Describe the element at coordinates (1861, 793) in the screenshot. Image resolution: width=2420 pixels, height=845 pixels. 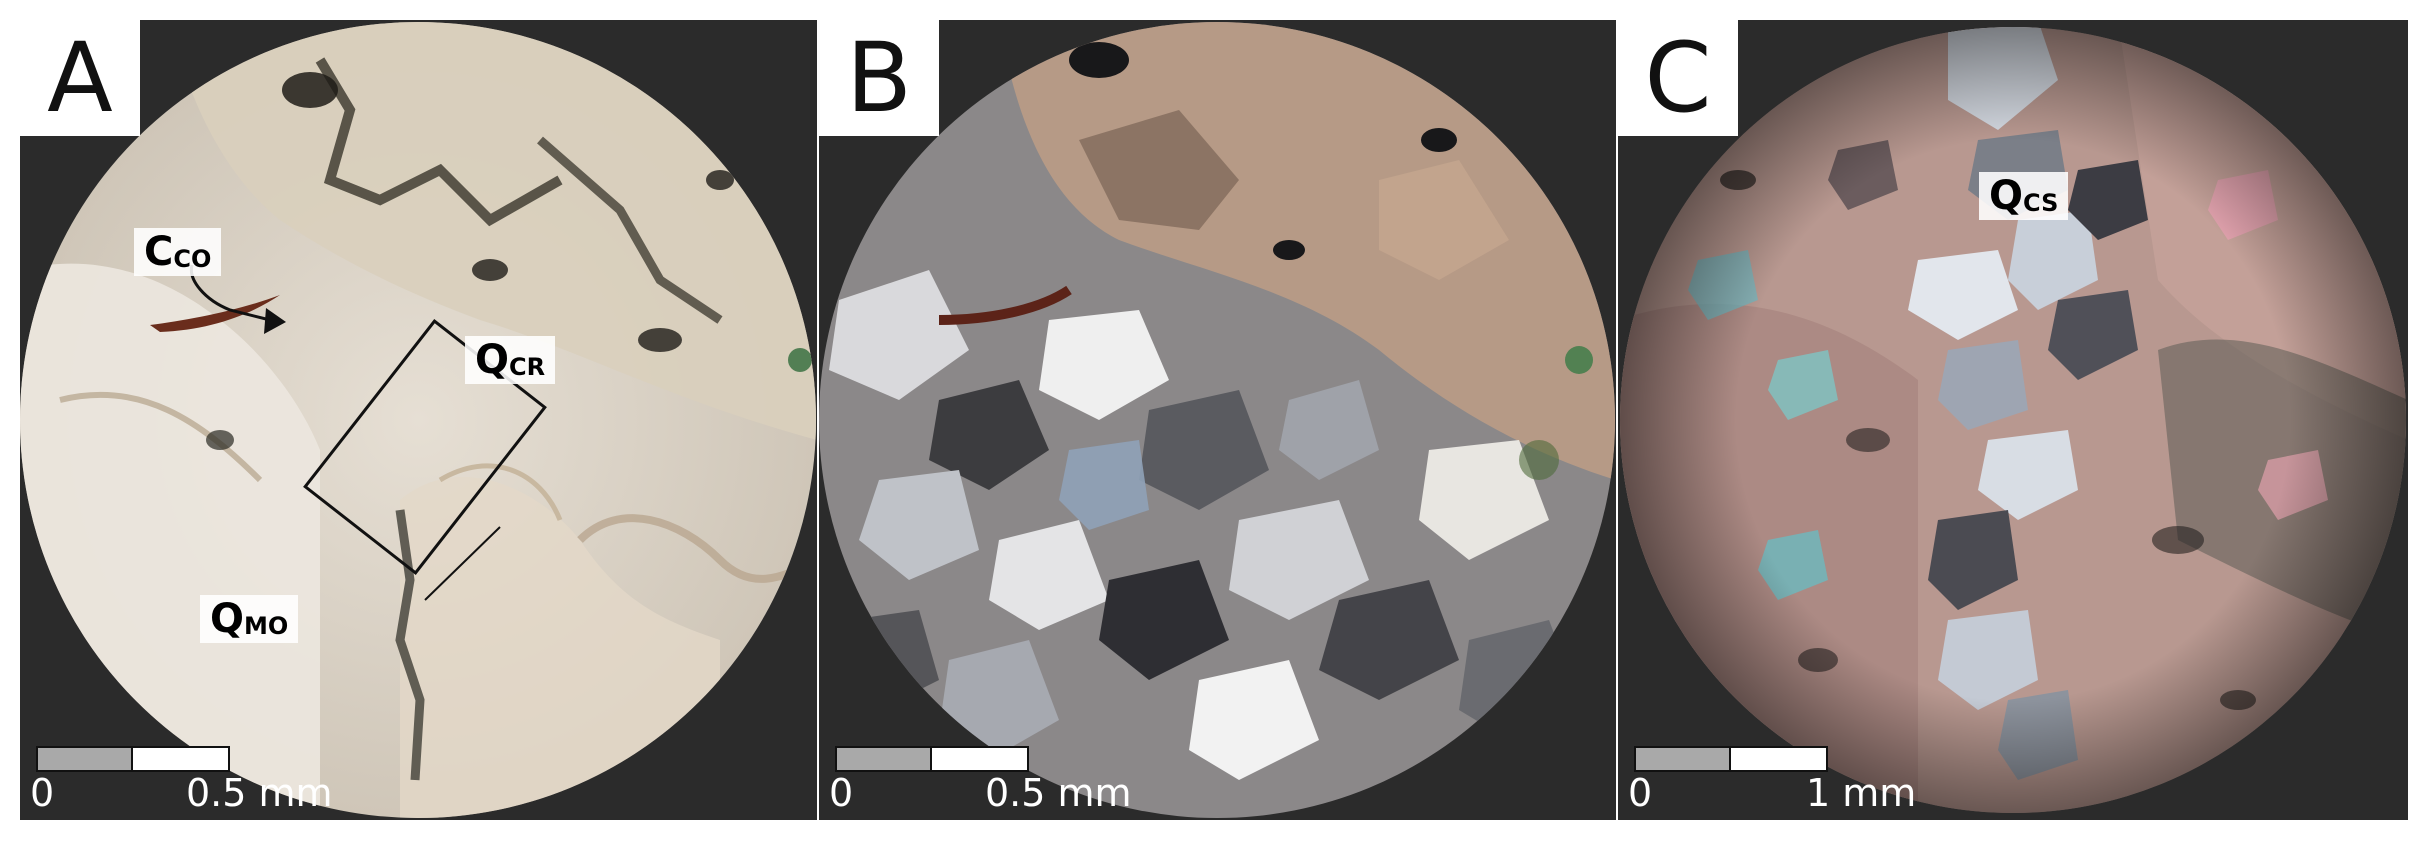
I see `scale-end-label: 1 mm` at that location.